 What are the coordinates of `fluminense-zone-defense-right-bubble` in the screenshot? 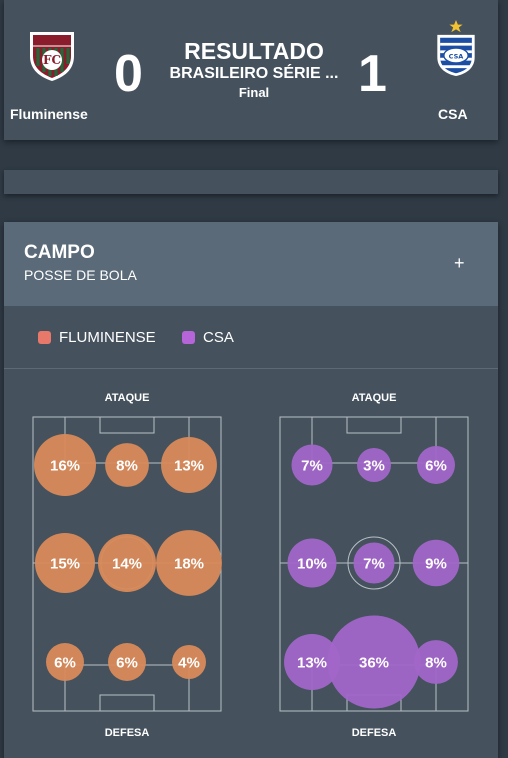 It's located at (189, 662).